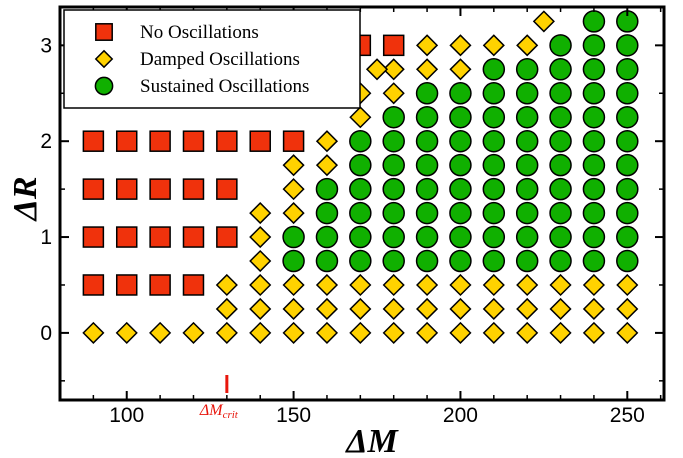 This screenshot has width=683, height=458. I want to click on legend-diamond-icon, so click(104, 59).